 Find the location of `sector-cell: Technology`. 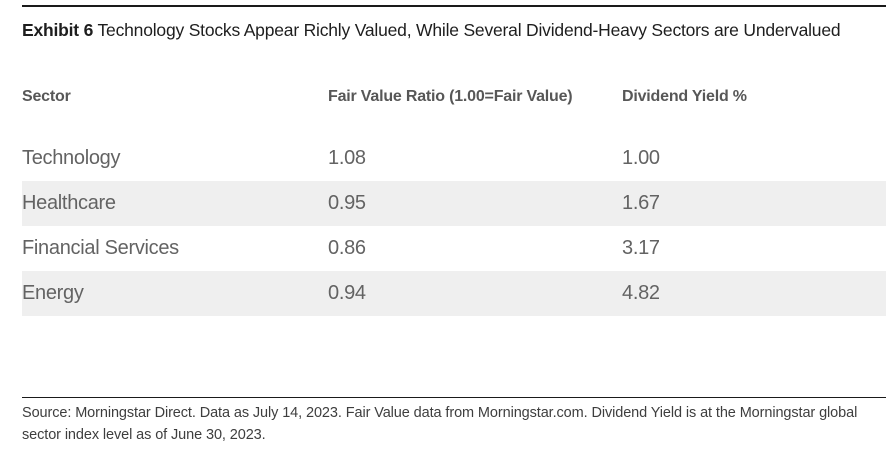

sector-cell: Technology is located at coordinates (71, 158).